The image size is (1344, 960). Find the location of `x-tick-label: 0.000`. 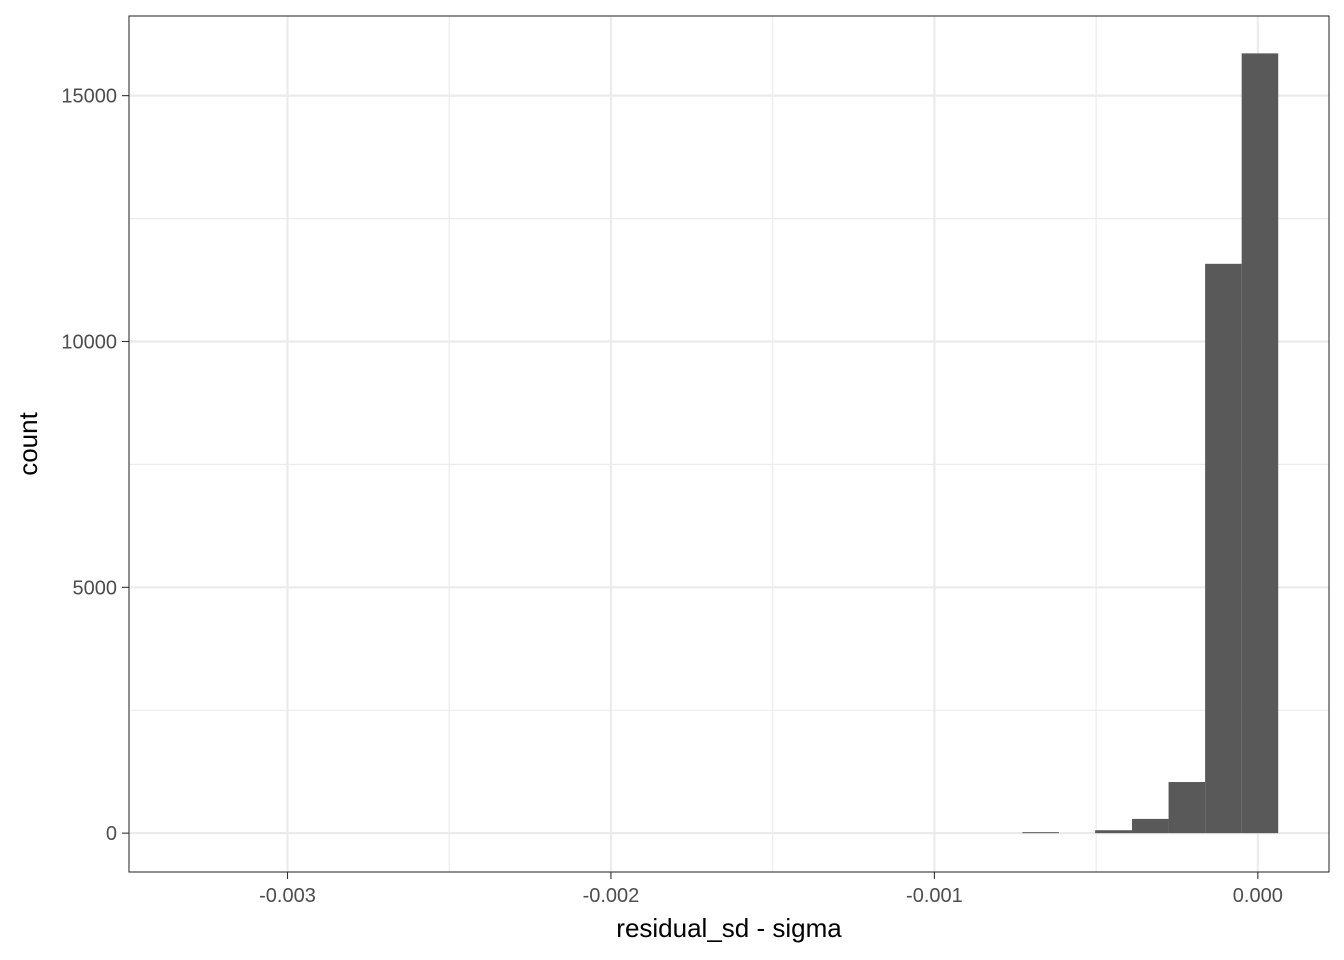

x-tick-label: 0.000 is located at coordinates (1258, 896).